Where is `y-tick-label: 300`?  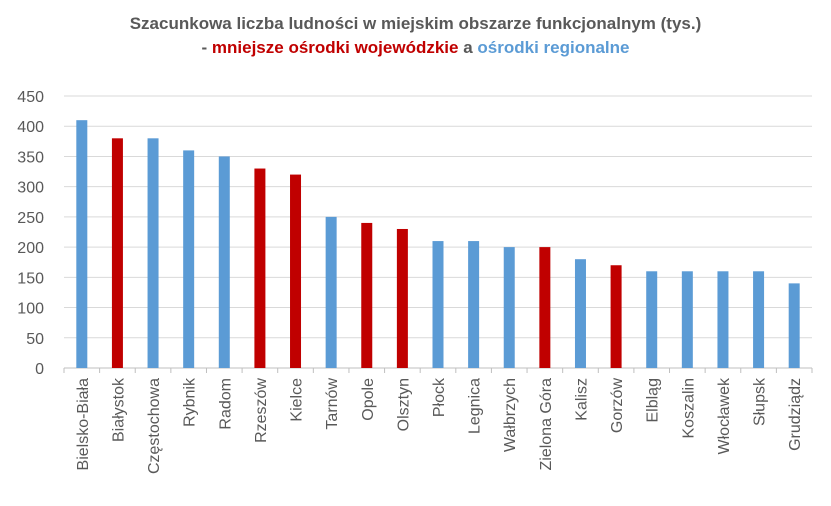
y-tick-label: 300 is located at coordinates (30, 188).